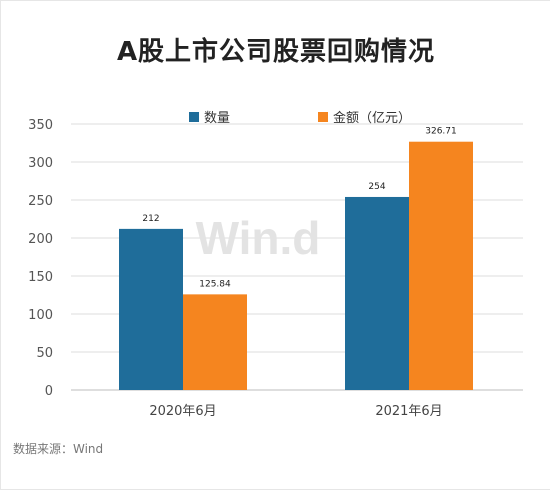 The image size is (550, 490). What do you see at coordinates (40, 125) in the screenshot?
I see `y-tick-label: 350` at bounding box center [40, 125].